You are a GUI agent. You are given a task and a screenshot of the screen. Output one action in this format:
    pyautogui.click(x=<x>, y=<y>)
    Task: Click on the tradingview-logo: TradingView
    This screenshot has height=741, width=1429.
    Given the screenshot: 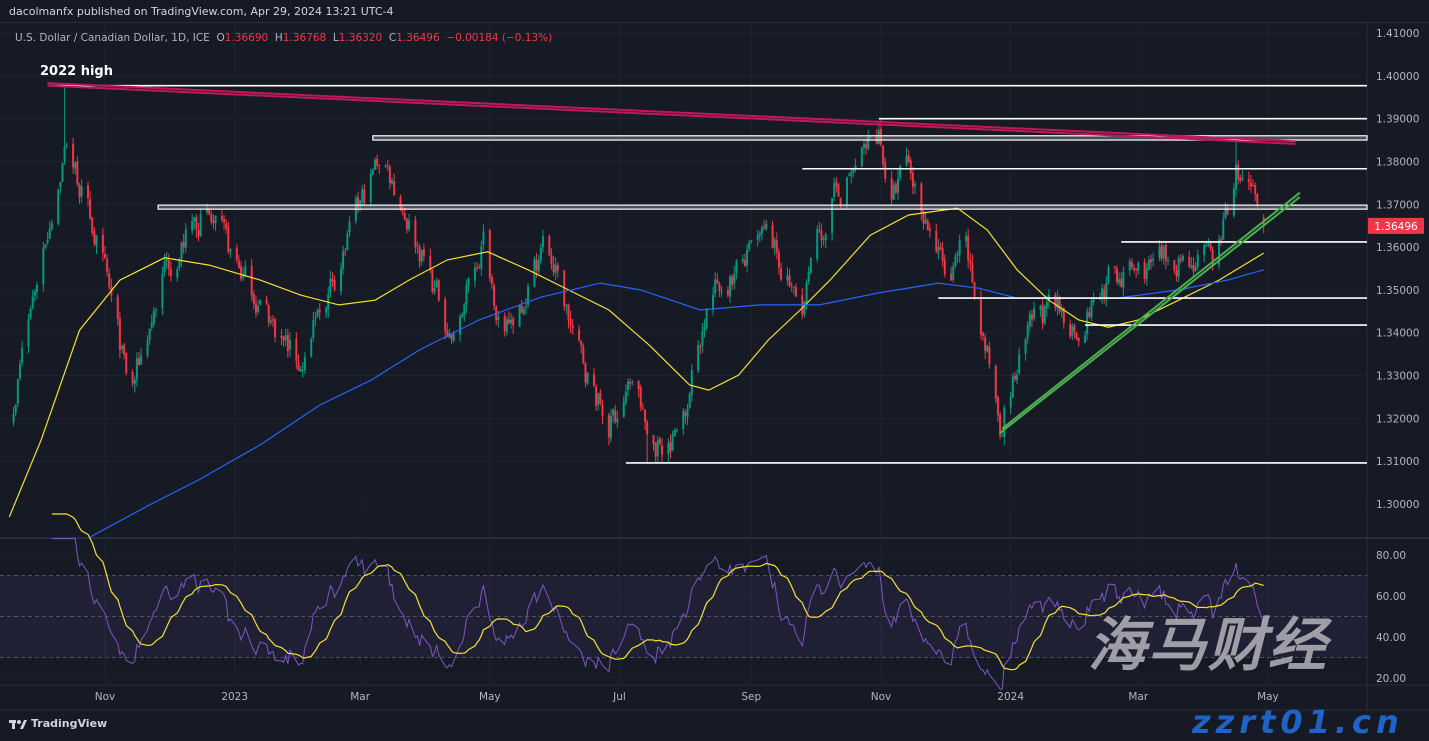 What is the action you would take?
    pyautogui.click(x=58, y=723)
    